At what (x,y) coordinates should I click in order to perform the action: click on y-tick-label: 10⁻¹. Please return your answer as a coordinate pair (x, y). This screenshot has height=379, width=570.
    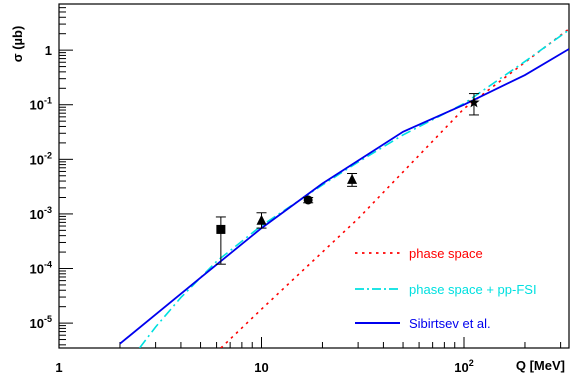
    Looking at the image, I should click on (41, 104).